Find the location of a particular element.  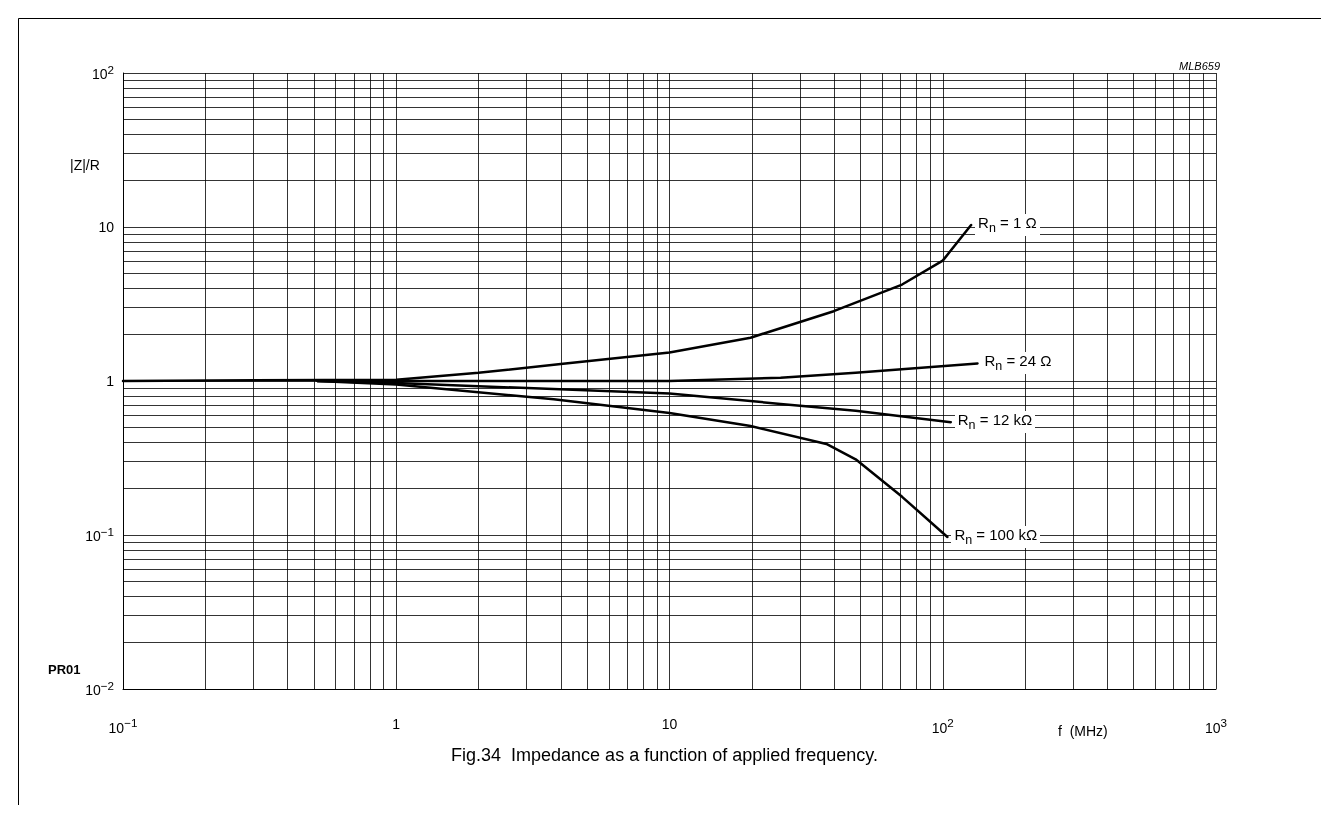

x-axis-title: f (MHz) is located at coordinates (1083, 731).